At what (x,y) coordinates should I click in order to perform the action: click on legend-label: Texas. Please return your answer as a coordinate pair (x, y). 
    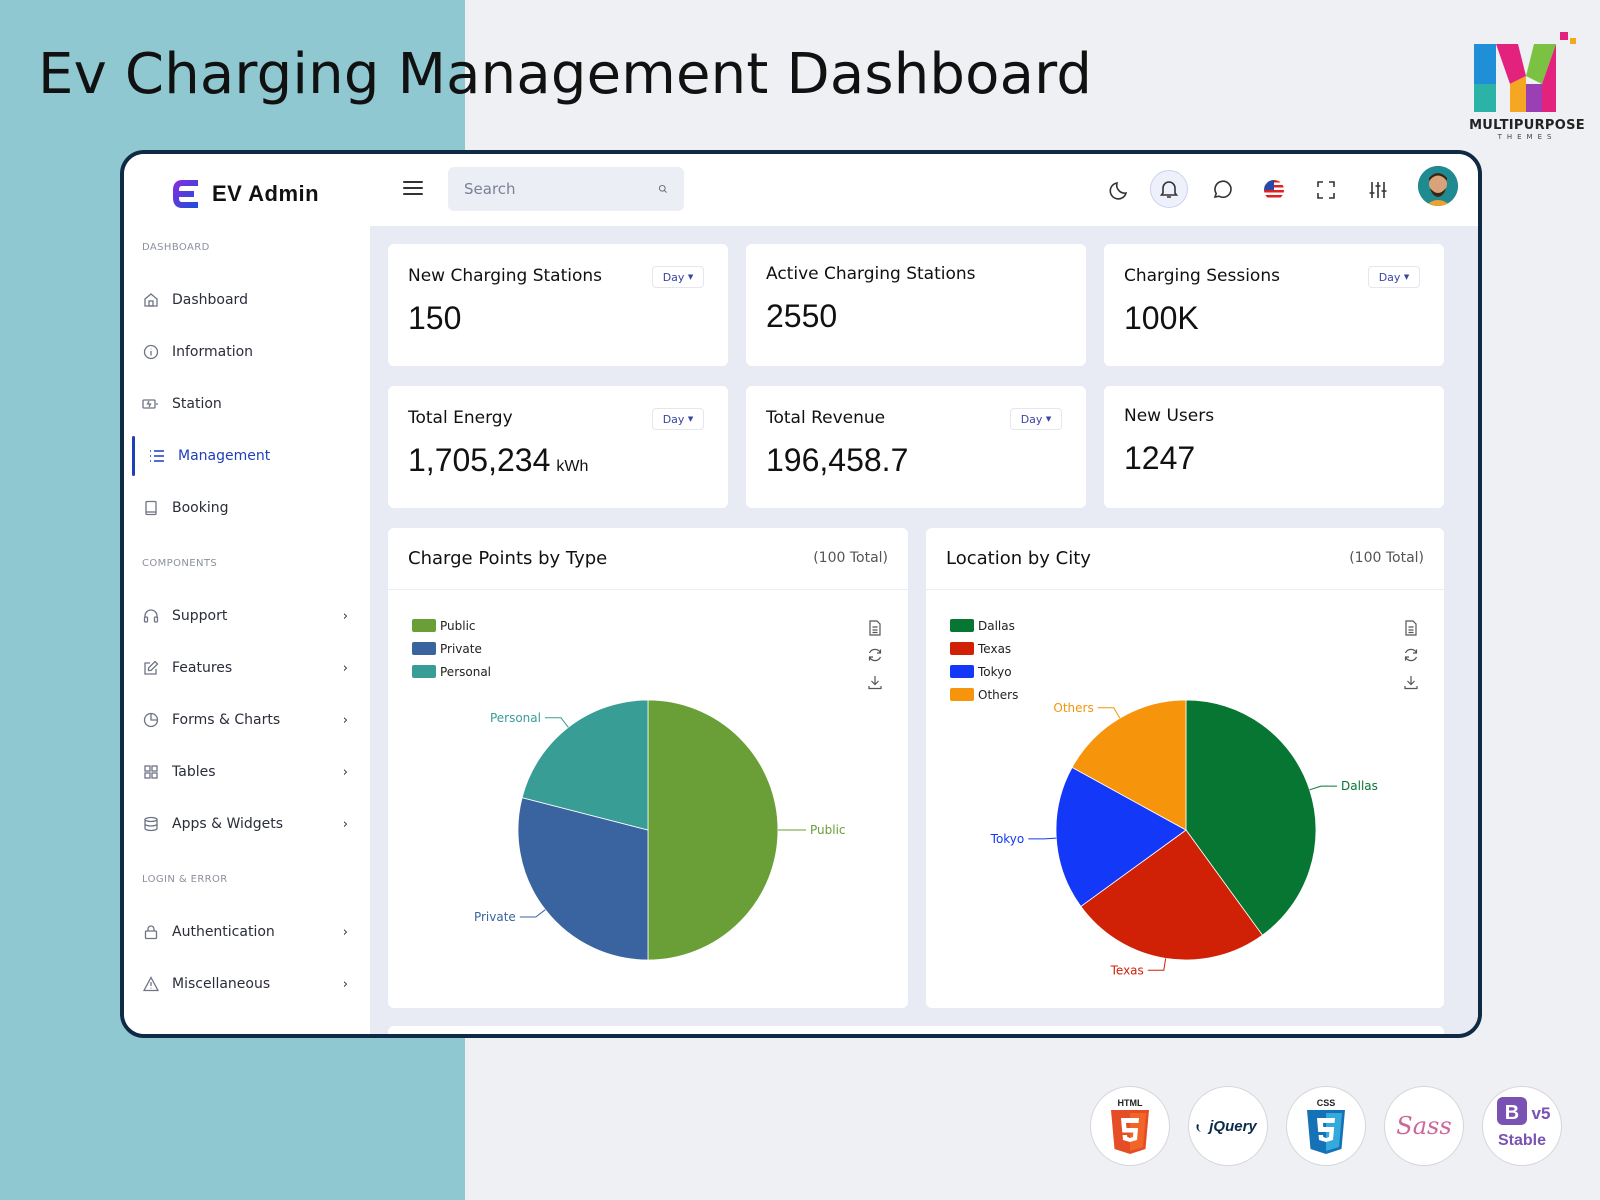
    Looking at the image, I should click on (995, 648).